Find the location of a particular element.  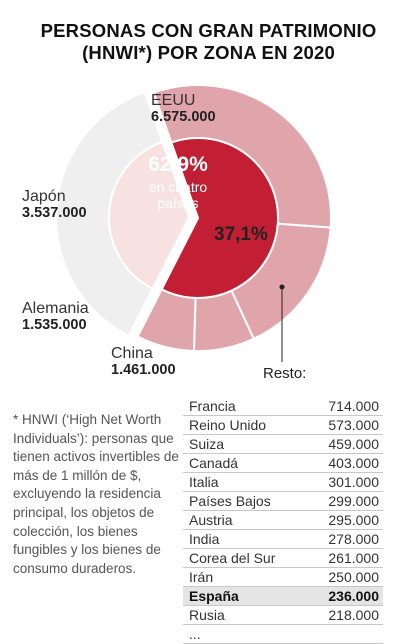

country-value: 301.000 is located at coordinates (353, 482).